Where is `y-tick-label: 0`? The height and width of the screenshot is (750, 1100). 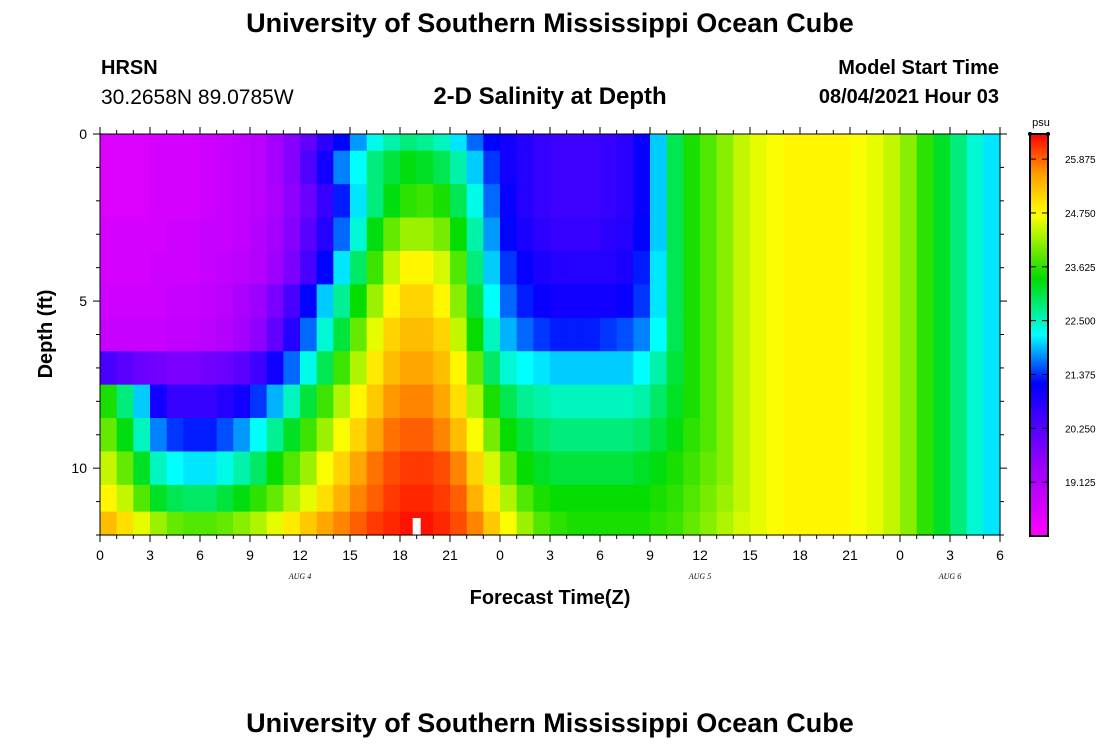 y-tick-label: 0 is located at coordinates (83, 134).